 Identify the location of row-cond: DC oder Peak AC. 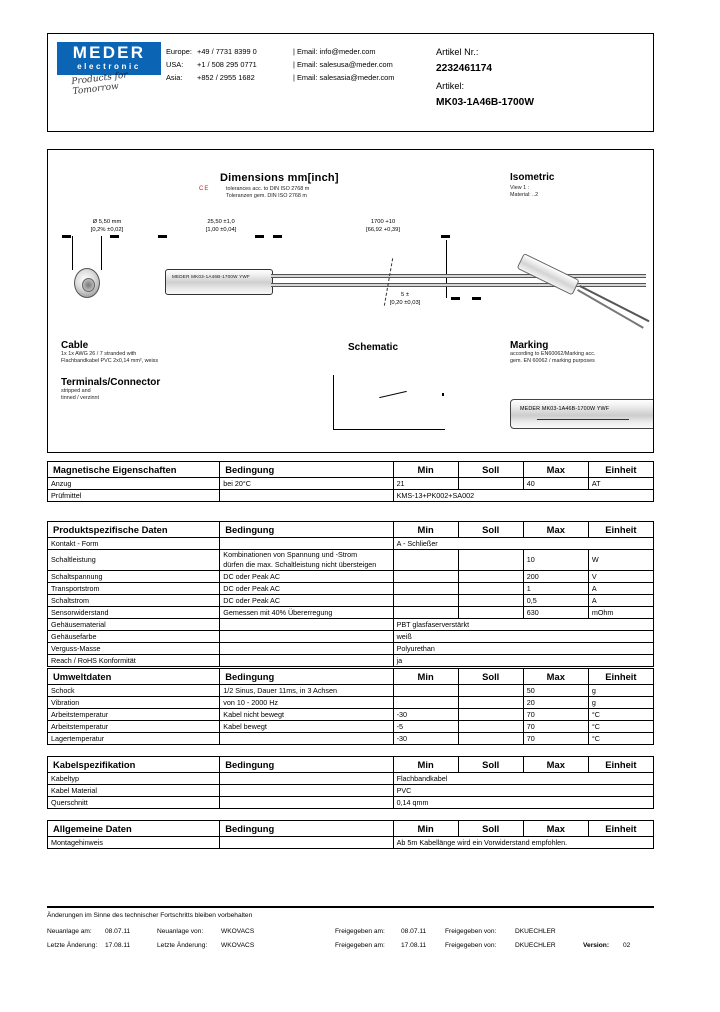
(306, 576).